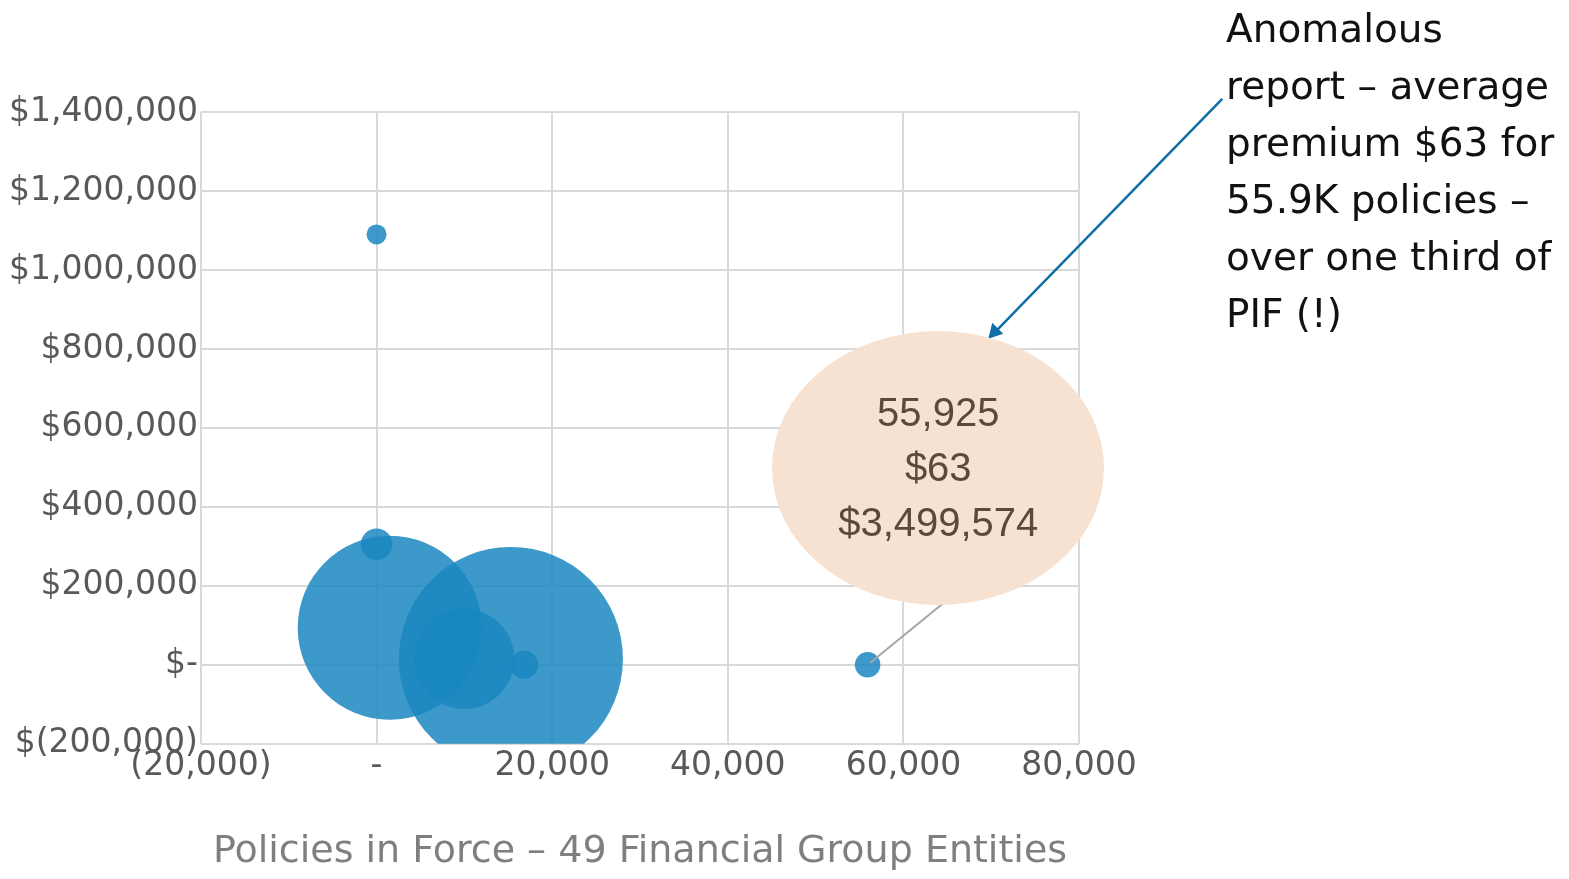 The image size is (1569, 879). What do you see at coordinates (119, 346) in the screenshot?
I see `y-tick-label: $800,000` at bounding box center [119, 346].